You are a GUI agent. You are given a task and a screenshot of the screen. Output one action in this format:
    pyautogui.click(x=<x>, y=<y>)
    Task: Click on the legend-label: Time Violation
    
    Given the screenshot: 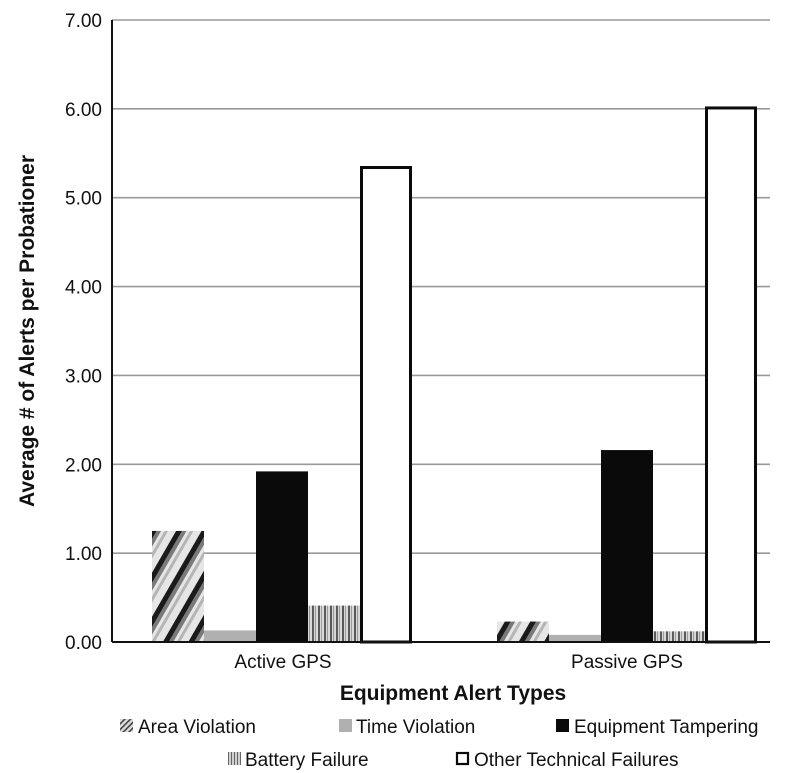 What is the action you would take?
    pyautogui.click(x=415, y=727)
    